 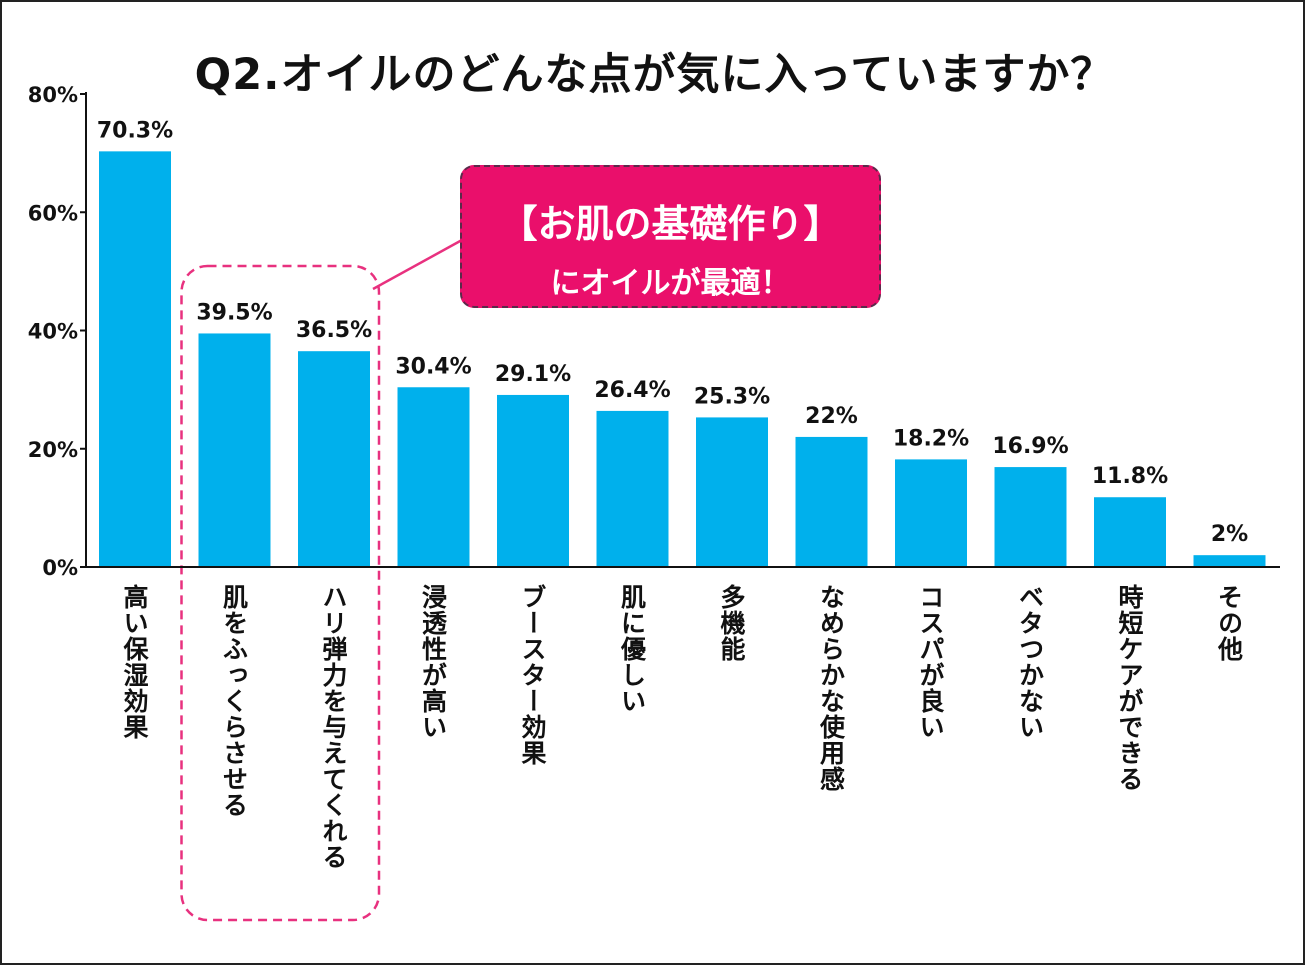 What do you see at coordinates (1030, 662) in the screenshot?
I see `x-tick-label: ベタつかない` at bounding box center [1030, 662].